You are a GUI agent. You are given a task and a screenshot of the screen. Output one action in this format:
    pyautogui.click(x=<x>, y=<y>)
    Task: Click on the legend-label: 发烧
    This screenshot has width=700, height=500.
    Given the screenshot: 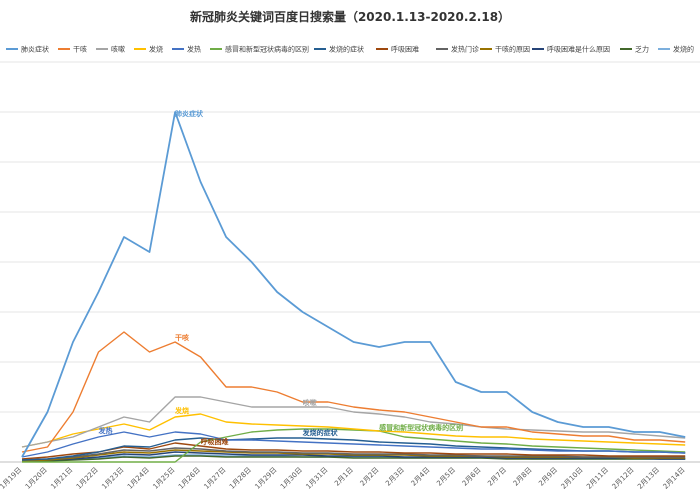 What is the action you would take?
    pyautogui.click(x=156, y=49)
    